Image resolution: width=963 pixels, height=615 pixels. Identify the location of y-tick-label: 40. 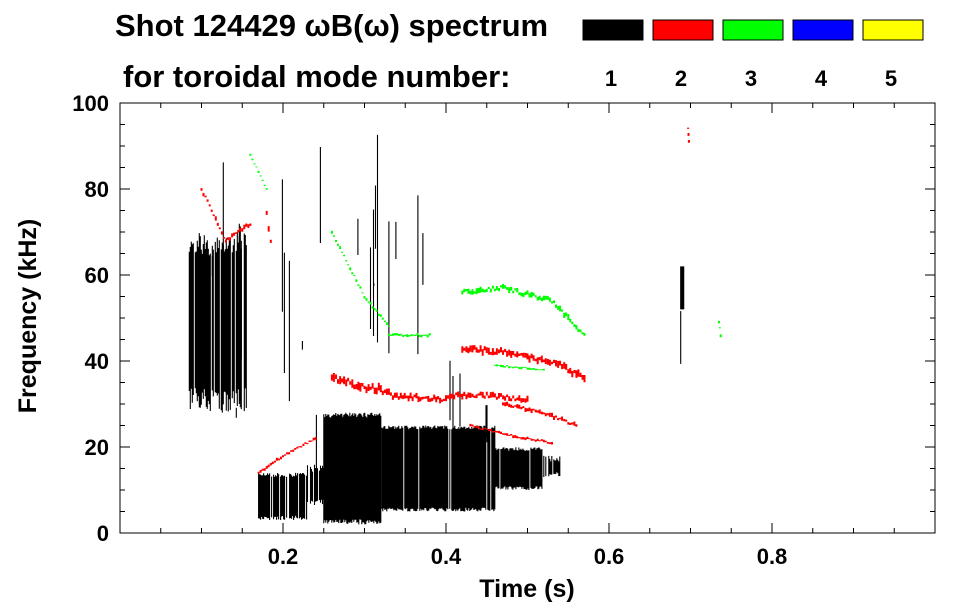
(97, 361).